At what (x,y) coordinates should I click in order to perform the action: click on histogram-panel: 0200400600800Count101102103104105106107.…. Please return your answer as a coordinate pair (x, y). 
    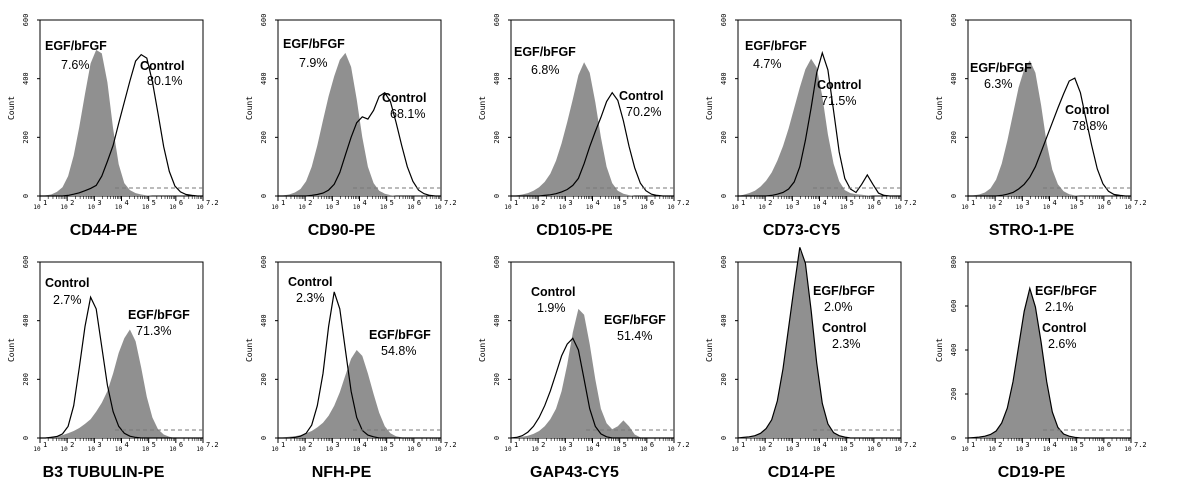
    Looking at the image, I should click on (1041, 368).